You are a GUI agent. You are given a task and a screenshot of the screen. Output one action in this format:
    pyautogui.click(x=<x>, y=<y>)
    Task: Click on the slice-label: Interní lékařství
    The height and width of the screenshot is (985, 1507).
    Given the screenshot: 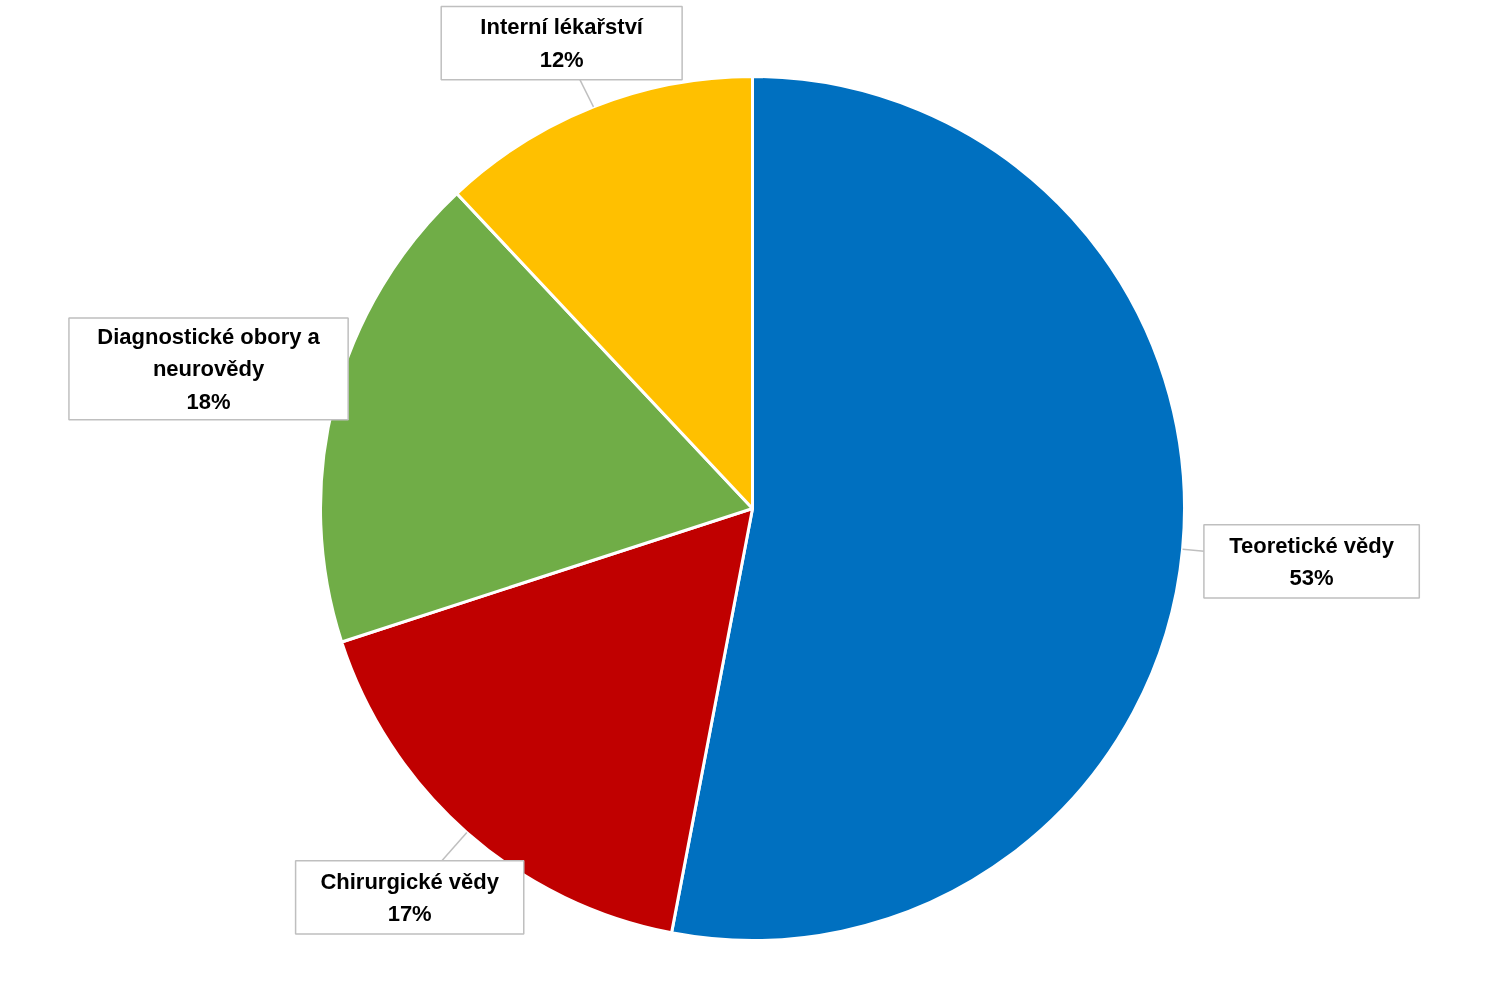 What is the action you would take?
    pyautogui.click(x=562, y=27)
    